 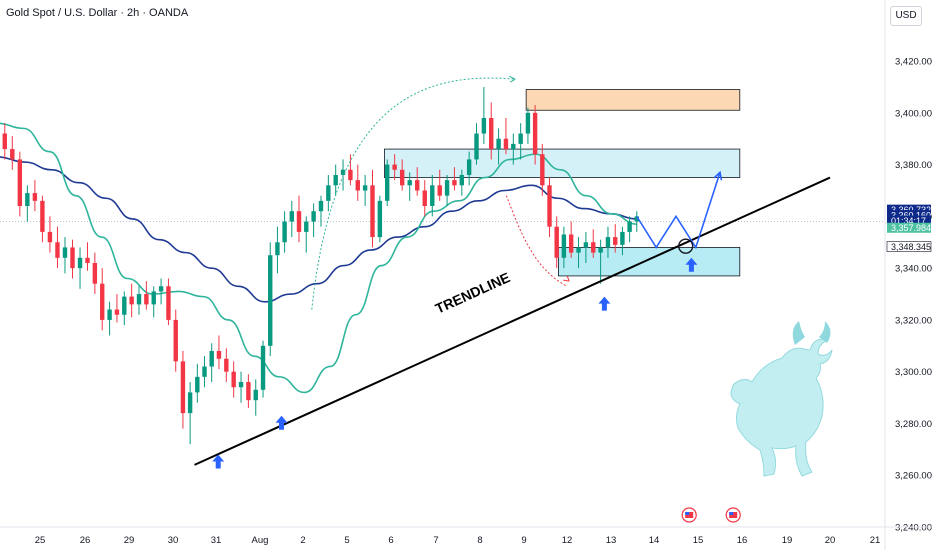 What do you see at coordinates (731, 513) in the screenshot?
I see `event-flag-canton` at bounding box center [731, 513].